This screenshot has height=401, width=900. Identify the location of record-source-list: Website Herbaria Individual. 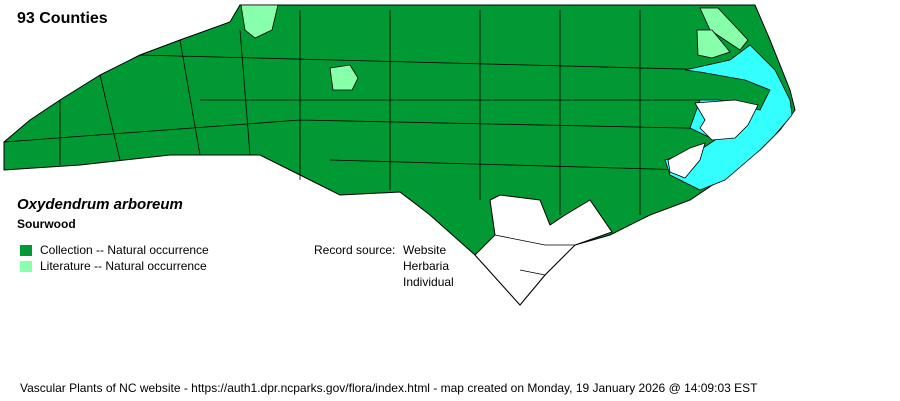
(428, 266).